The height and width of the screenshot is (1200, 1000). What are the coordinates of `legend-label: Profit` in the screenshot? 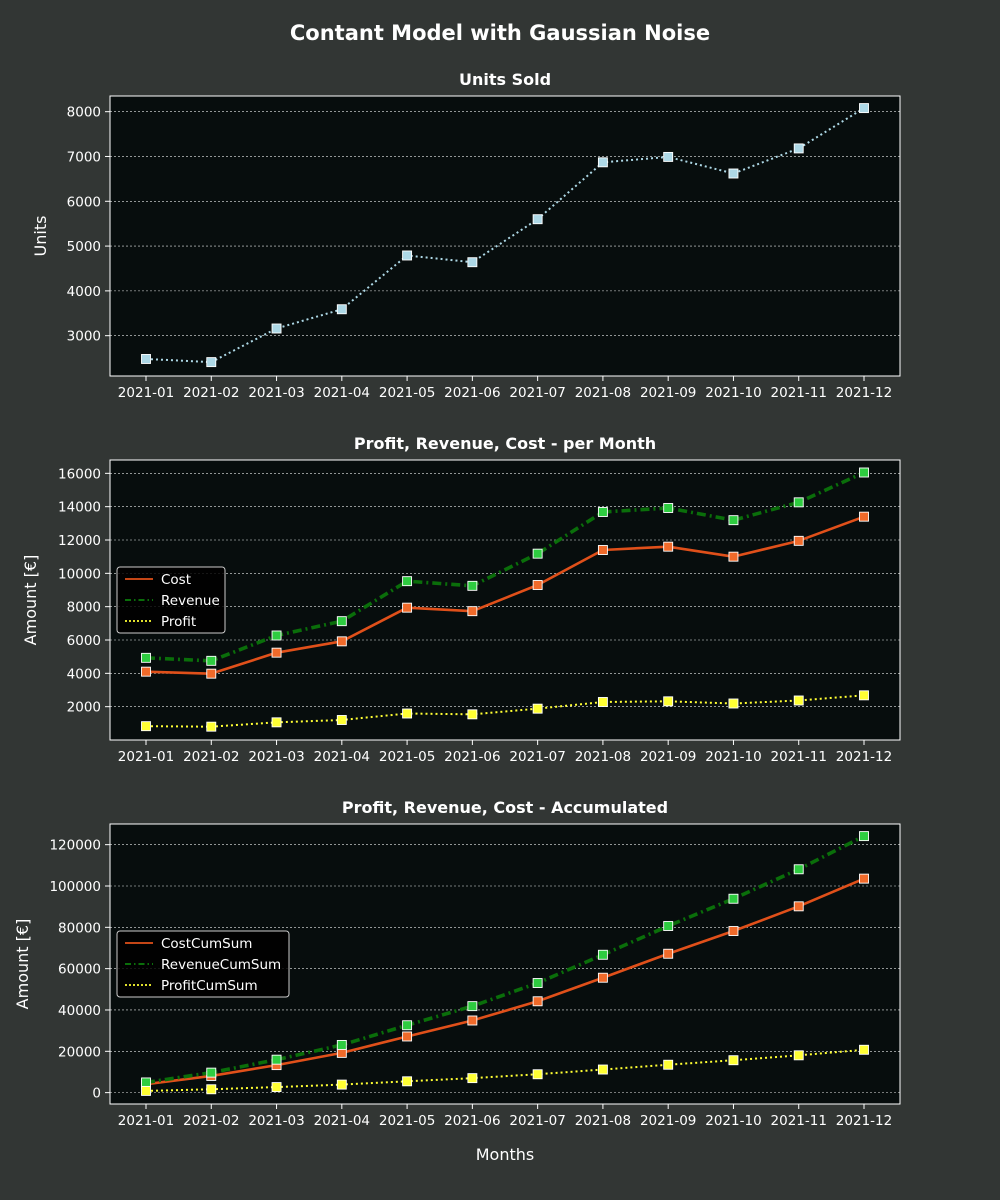 It's located at (178, 622).